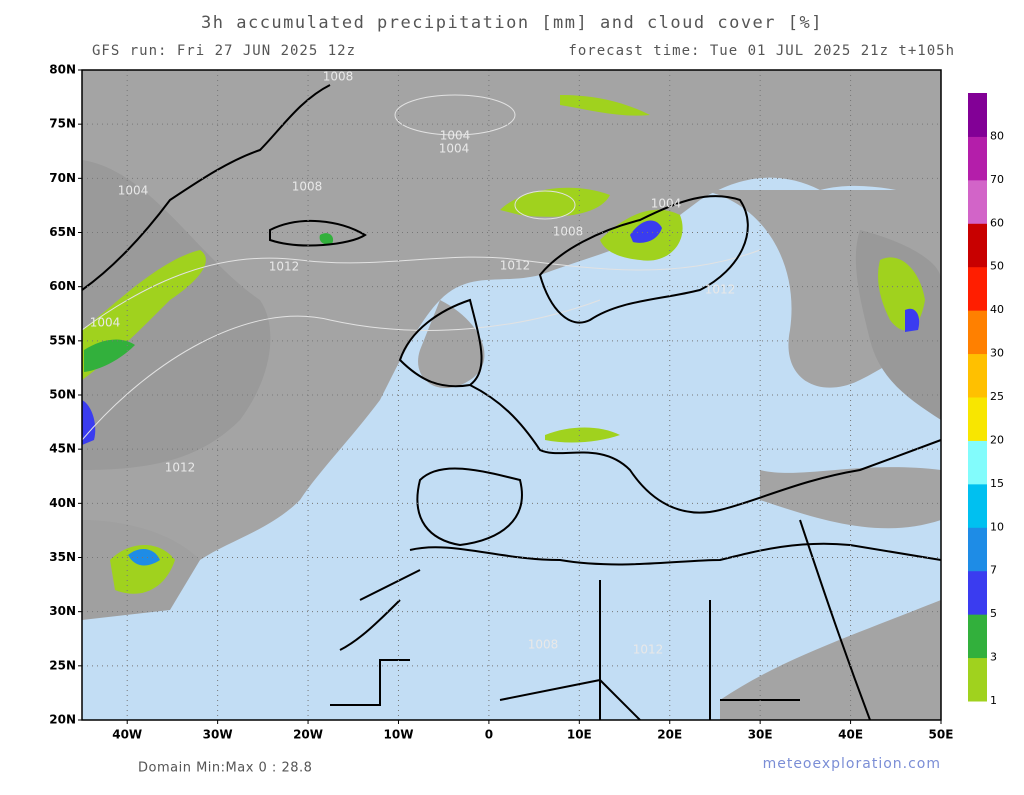 This screenshot has width=1024, height=795. Describe the element at coordinates (993, 613) in the screenshot. I see `colorbar-label: 5` at that location.